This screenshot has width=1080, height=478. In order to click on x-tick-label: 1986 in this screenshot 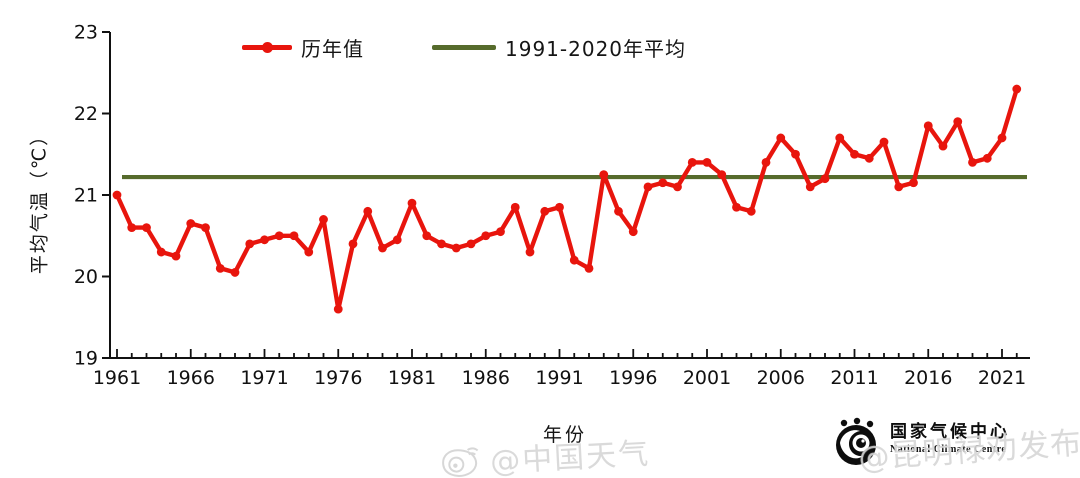, I will do `click(486, 378)`.